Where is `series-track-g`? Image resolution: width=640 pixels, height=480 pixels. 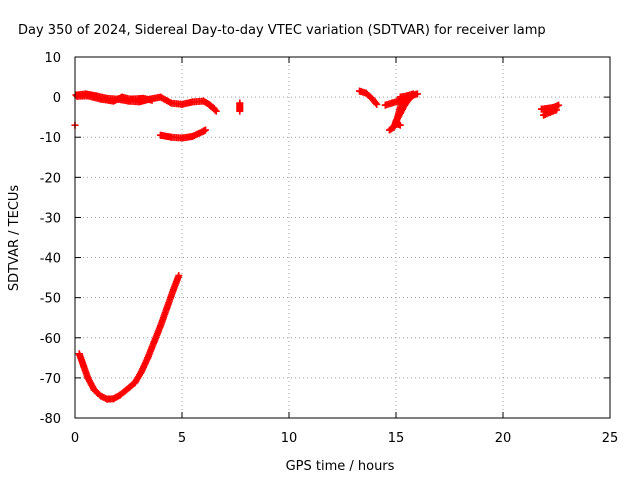
series-track-g is located at coordinates (240, 107).